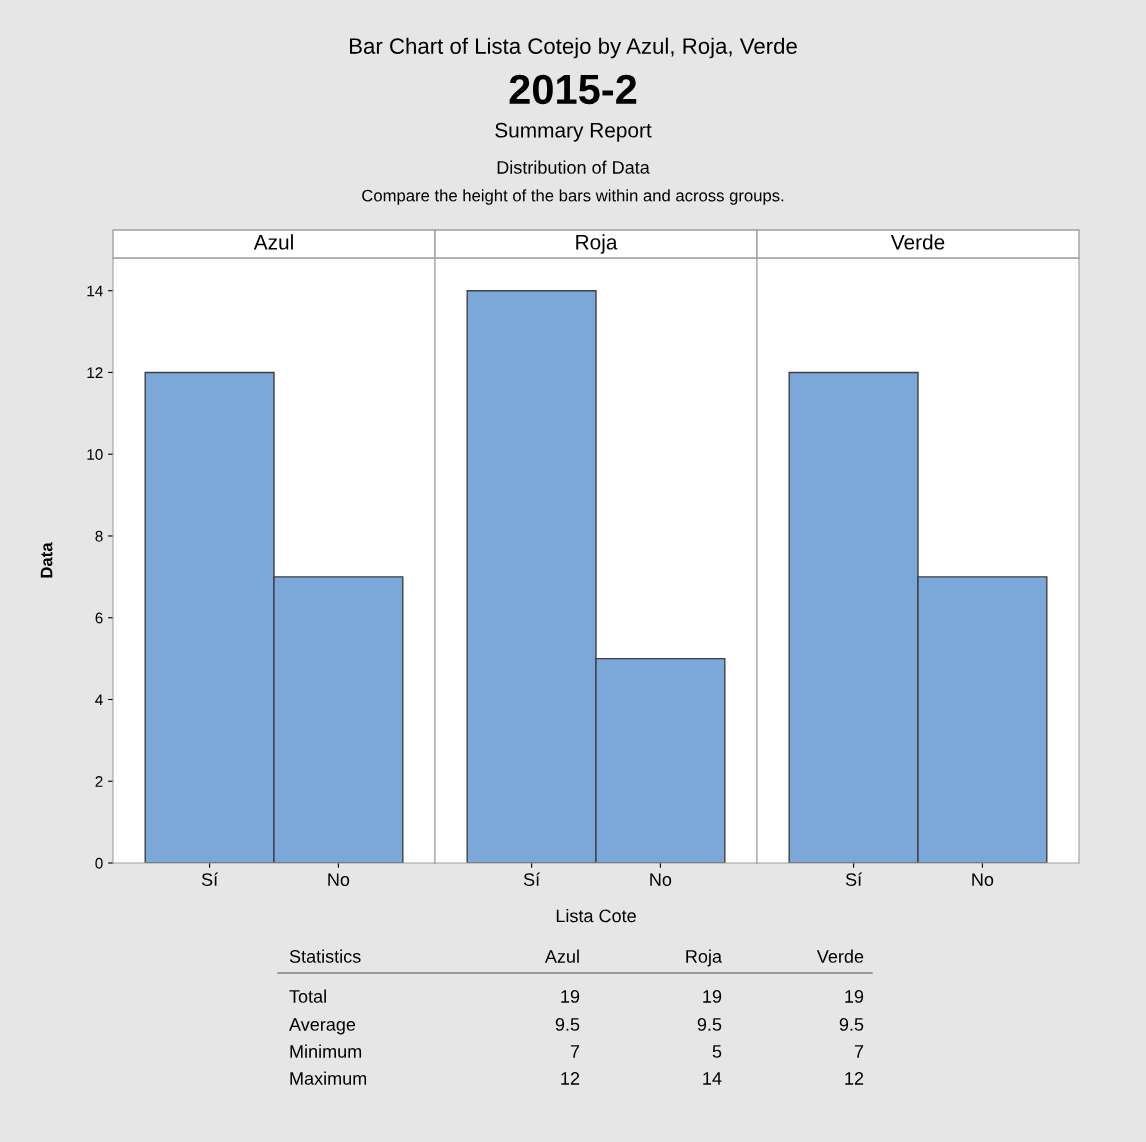 The width and height of the screenshot is (1146, 1142). Describe the element at coordinates (573, 48) in the screenshot. I see `text: Bar Chart of Lista Cotejo by Azul, Roja, Verde` at that location.